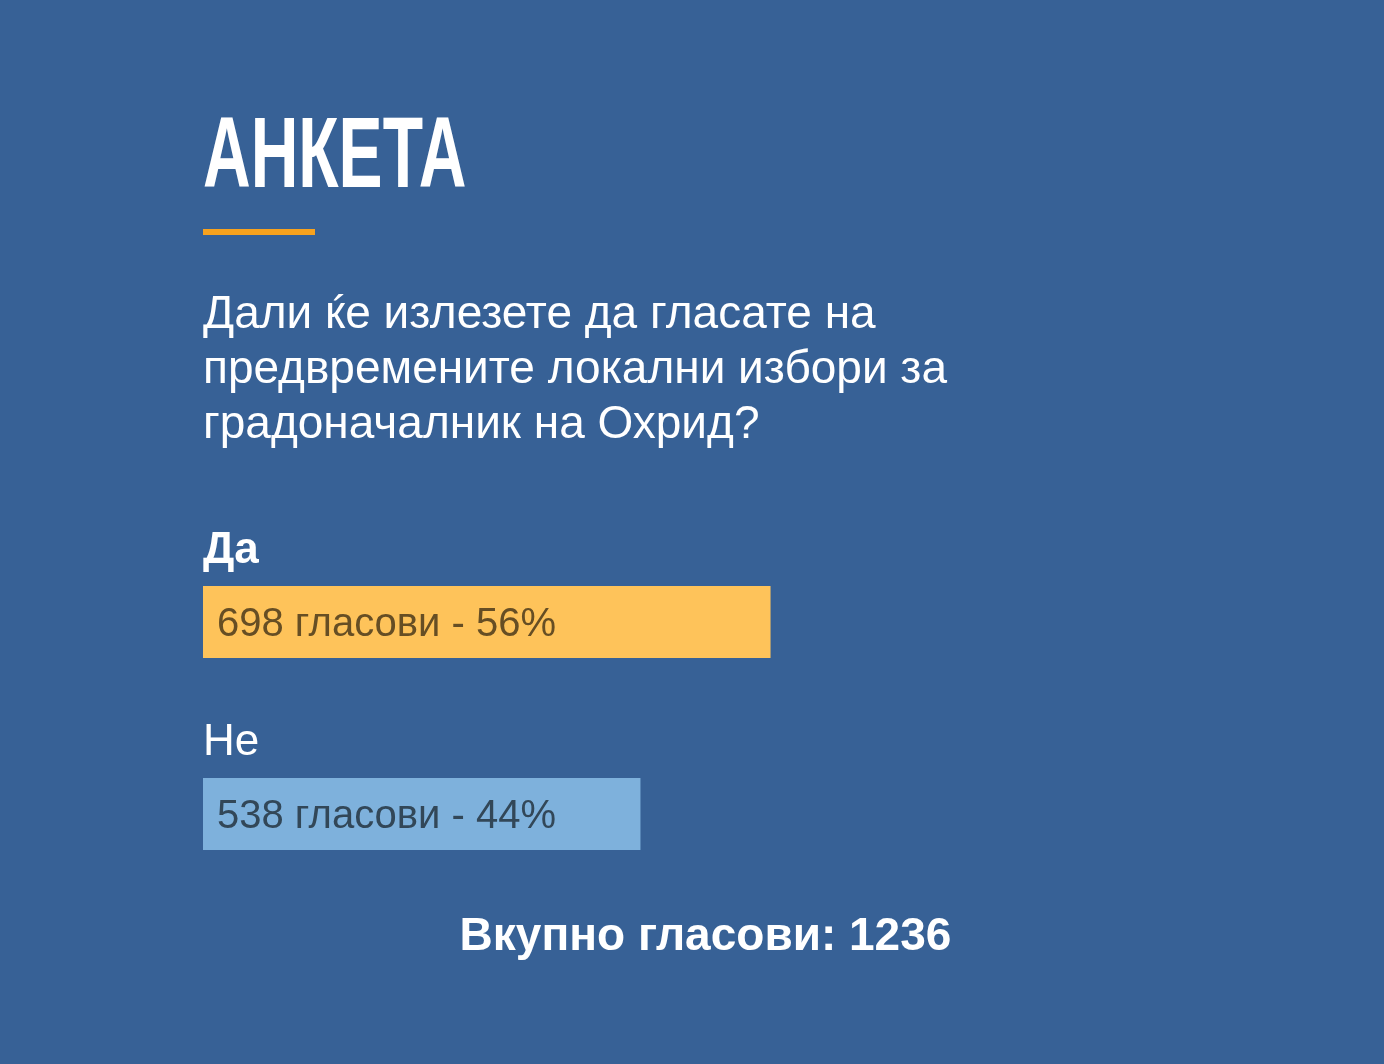 This screenshot has width=1384, height=1064. What do you see at coordinates (705, 934) in the screenshot?
I see `text: Вкупно гласови: 1236` at bounding box center [705, 934].